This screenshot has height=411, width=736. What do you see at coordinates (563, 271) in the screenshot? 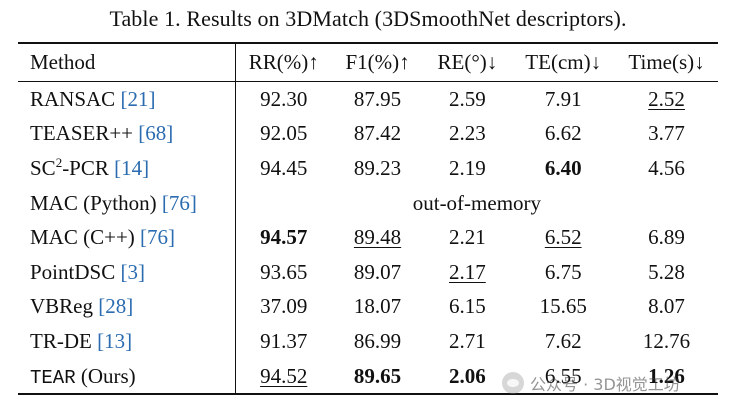
I see `value-cell: 6.75` at bounding box center [563, 271].